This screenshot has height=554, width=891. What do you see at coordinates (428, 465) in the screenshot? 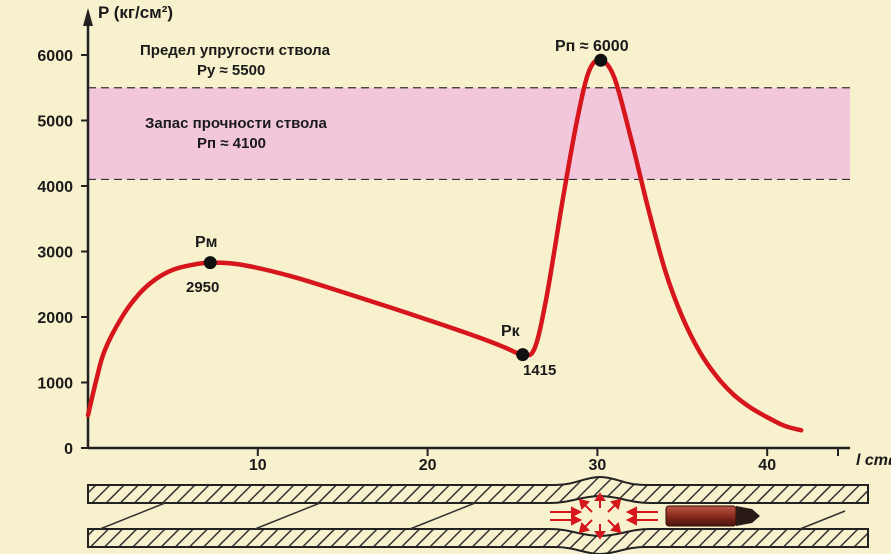
I see `x-tick-label: 20` at bounding box center [428, 465].